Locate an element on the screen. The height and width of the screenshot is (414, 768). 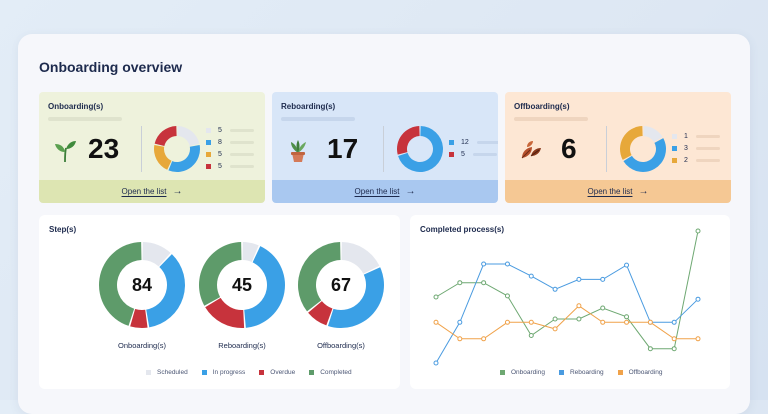
card-subtitle-placeholder is located at coordinates (318, 119).